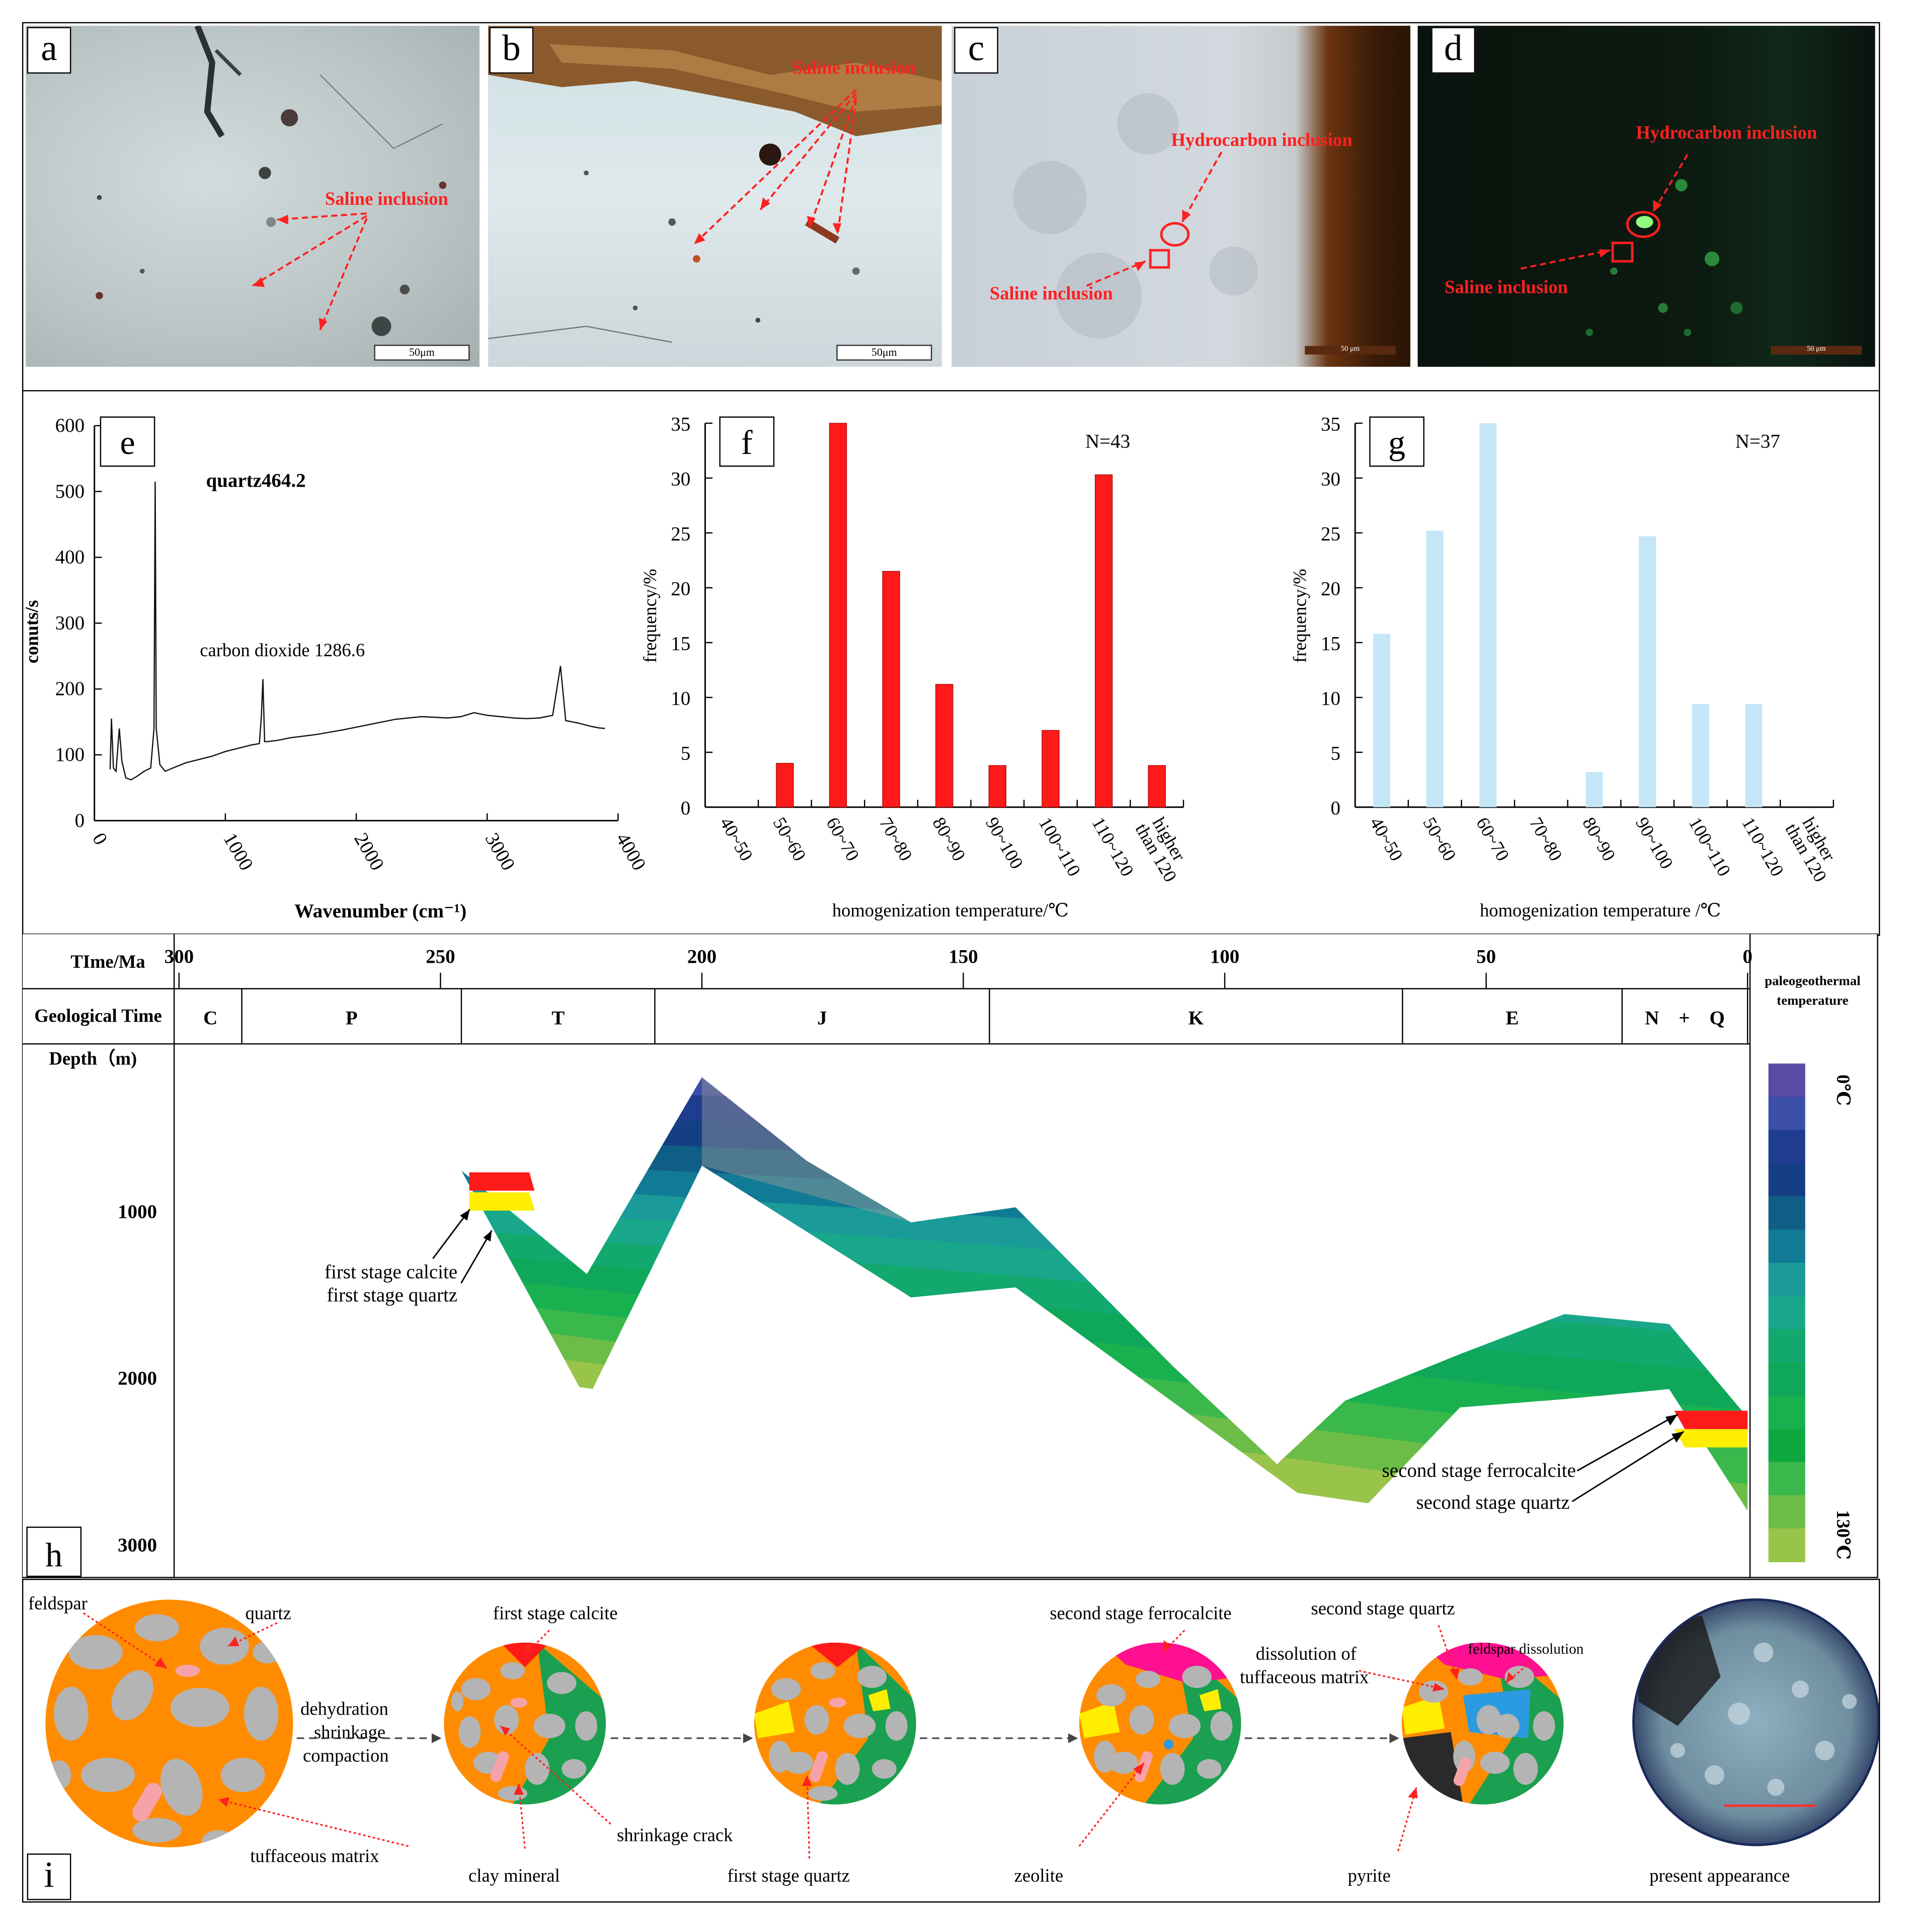 The height and width of the screenshot is (1932, 1907). Describe the element at coordinates (1141, 1614) in the screenshot. I see `label-second-stage-ferrocalcite: second stage ferrocalcite` at that location.